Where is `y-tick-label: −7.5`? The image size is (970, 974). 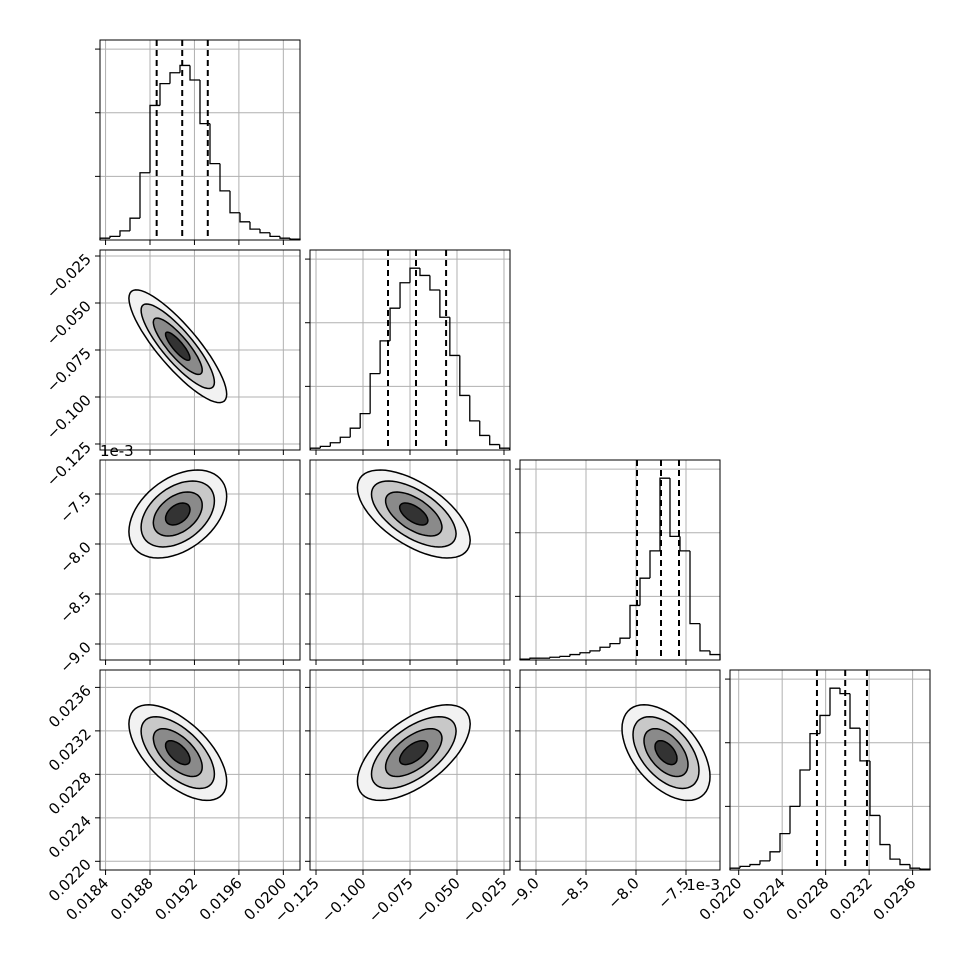
y-tick-label: −7.5 is located at coordinates (75, 507).